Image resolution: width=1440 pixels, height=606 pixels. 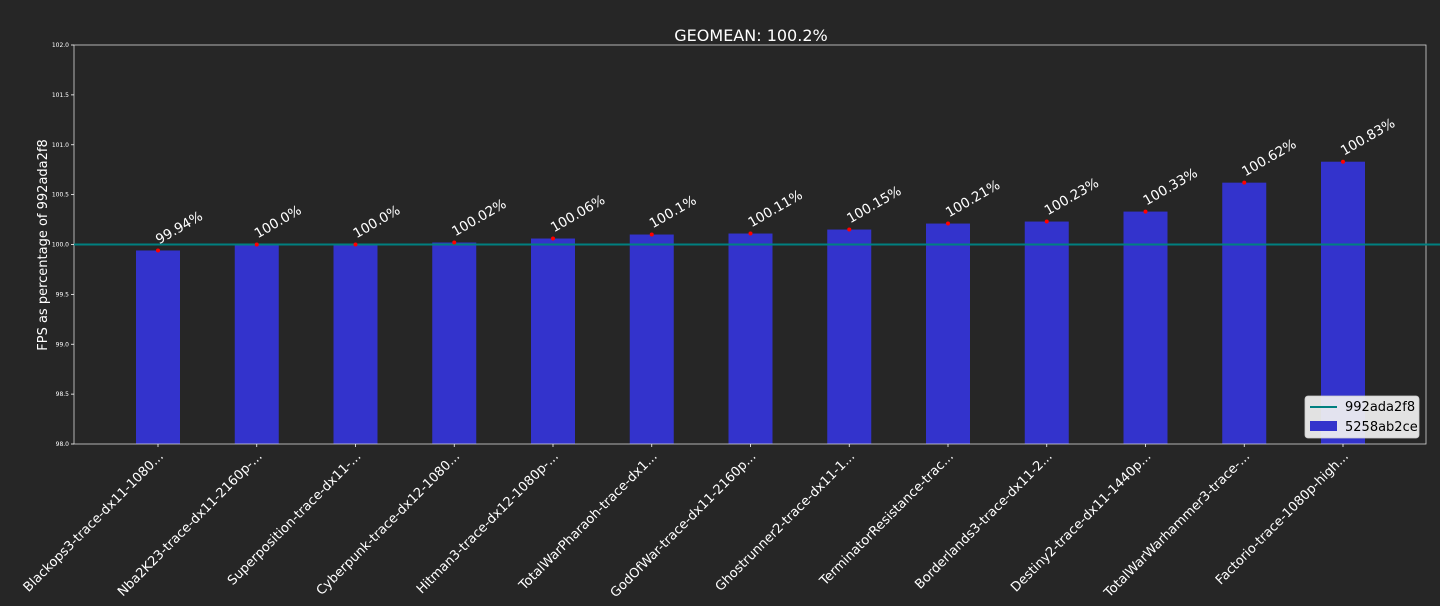 I want to click on data-label: 100.83%, so click(x=1368, y=137).